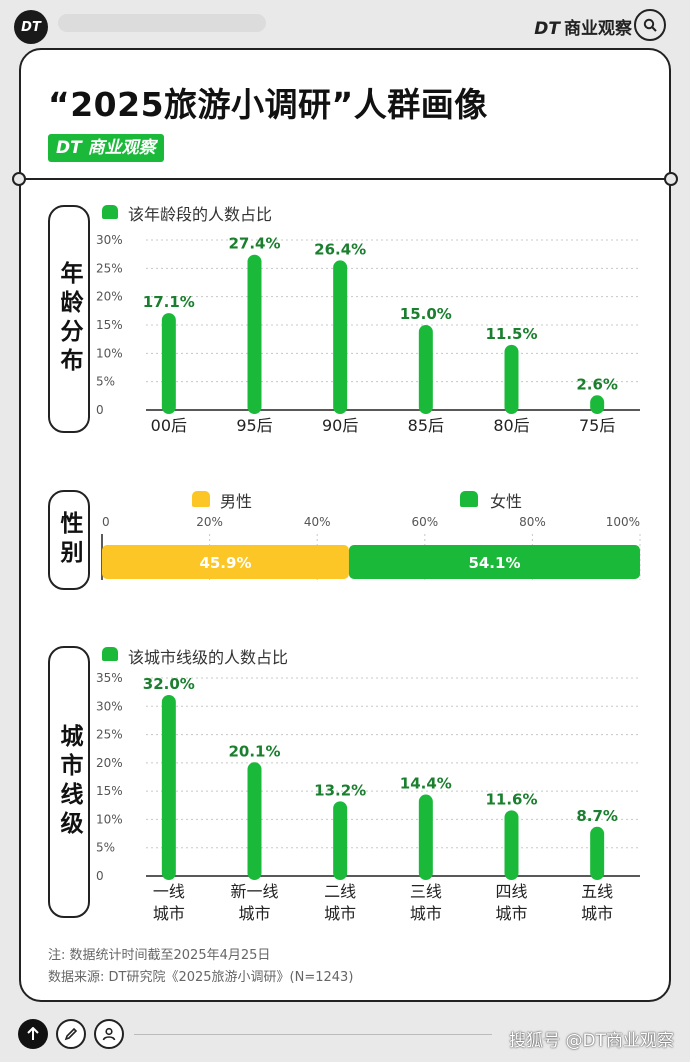  What do you see at coordinates (506, 501) in the screenshot?
I see `female-legend-label: 女性` at bounding box center [506, 501].